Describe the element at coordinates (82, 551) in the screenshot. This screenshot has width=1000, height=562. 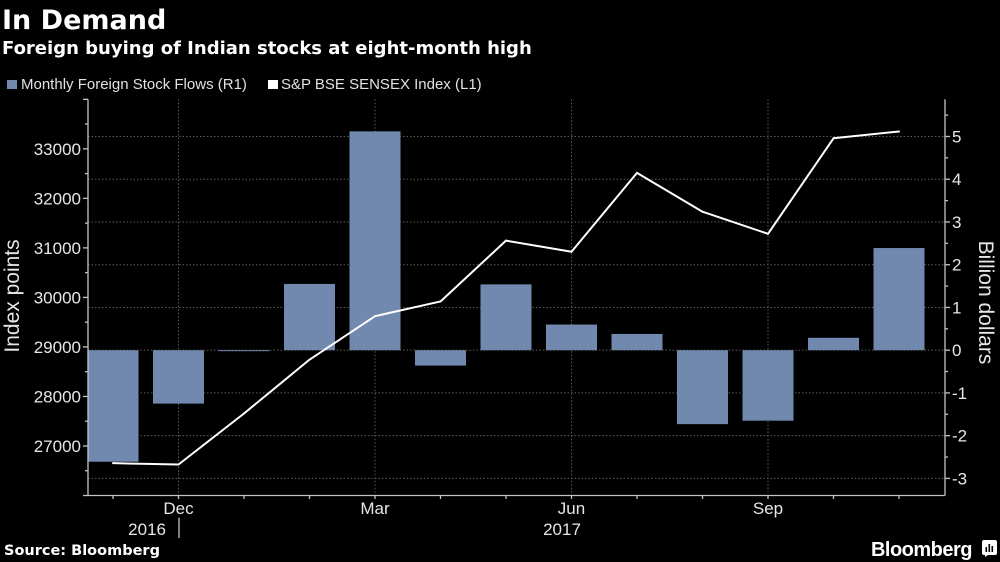
I see `source-note: Source: Bloomberg` at that location.